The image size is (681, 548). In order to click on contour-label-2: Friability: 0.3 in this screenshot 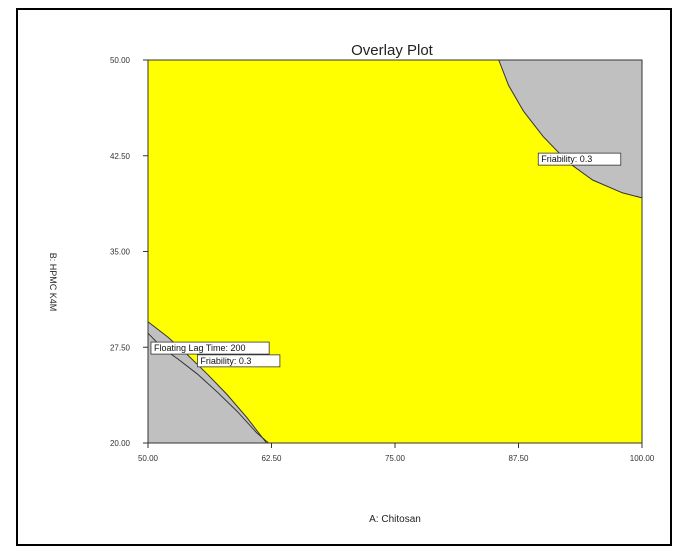, I will do `click(238, 361)`.